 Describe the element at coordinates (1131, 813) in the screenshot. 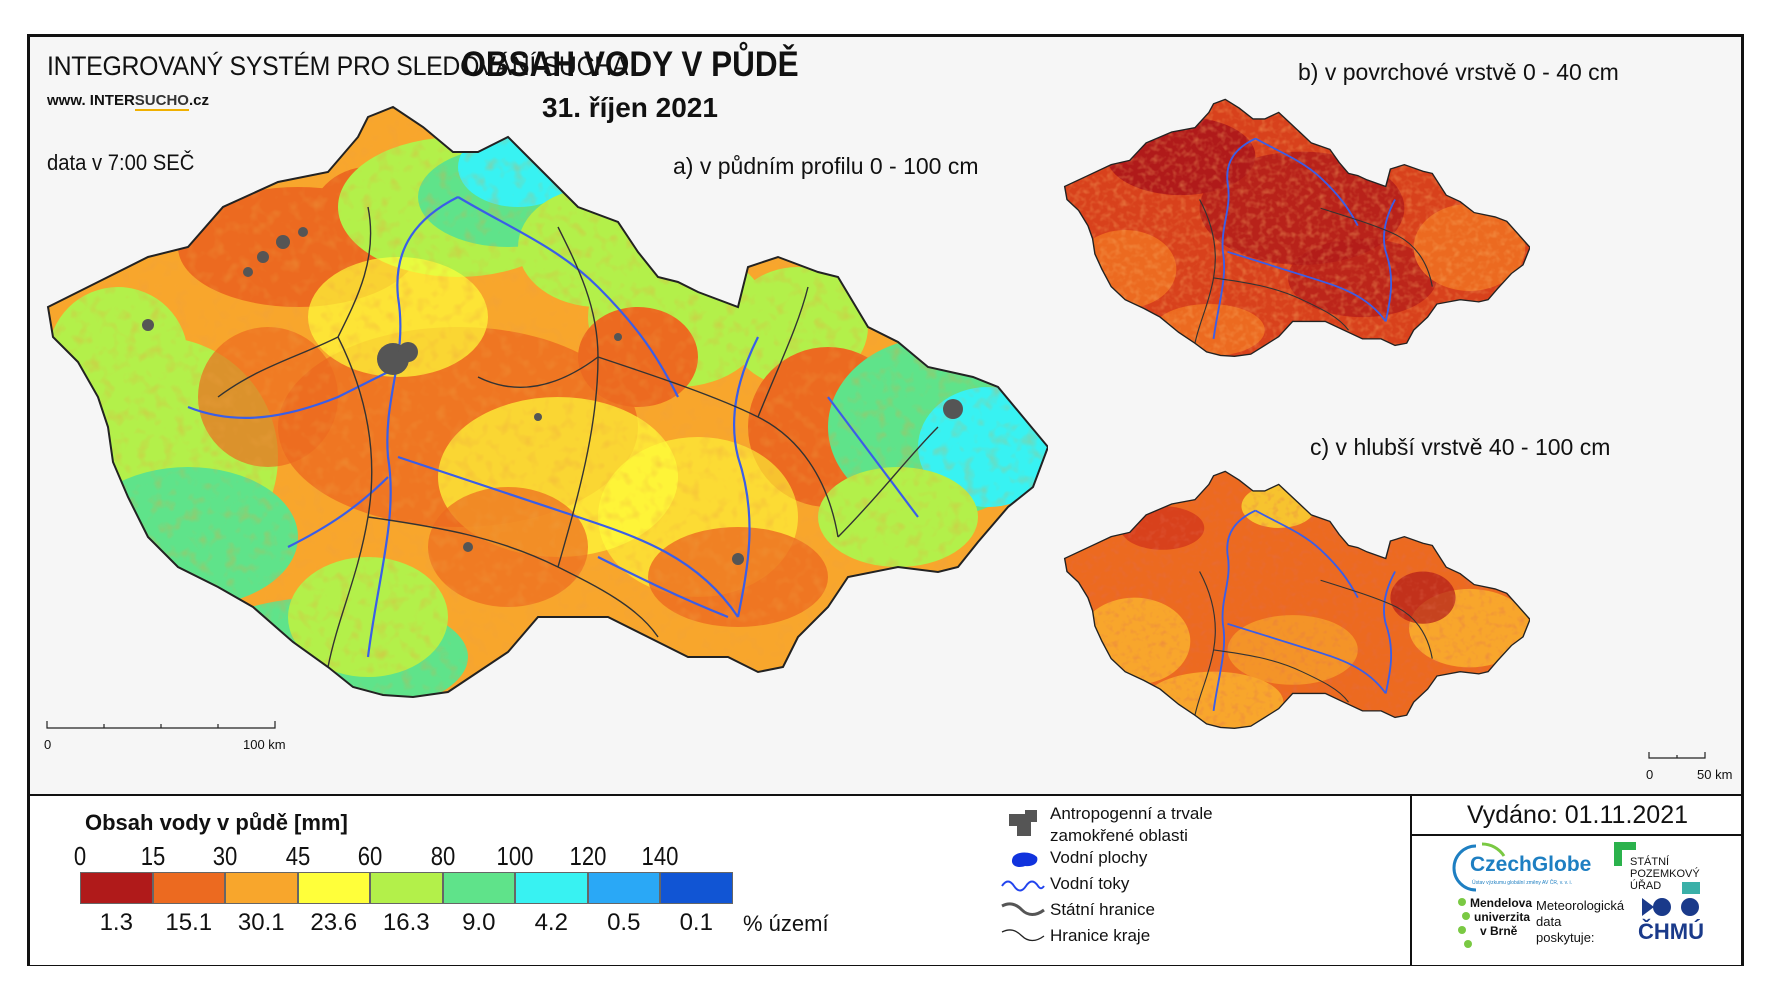

I see `legend-anthropogenic-line1: Antropogenní a trvale` at that location.